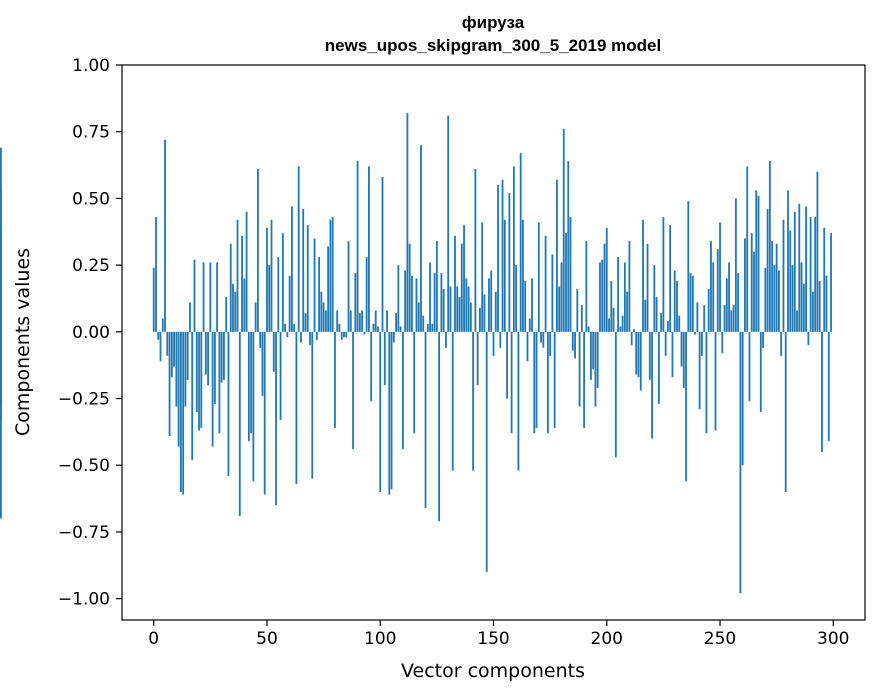 This screenshot has width=880, height=696. Describe the element at coordinates (90, 333) in the screenshot. I see `y-axis-ticks: 1.00 0.75 0.50 0.25 0.00 −0.25 −0.50 −0.75 −1.00` at that location.